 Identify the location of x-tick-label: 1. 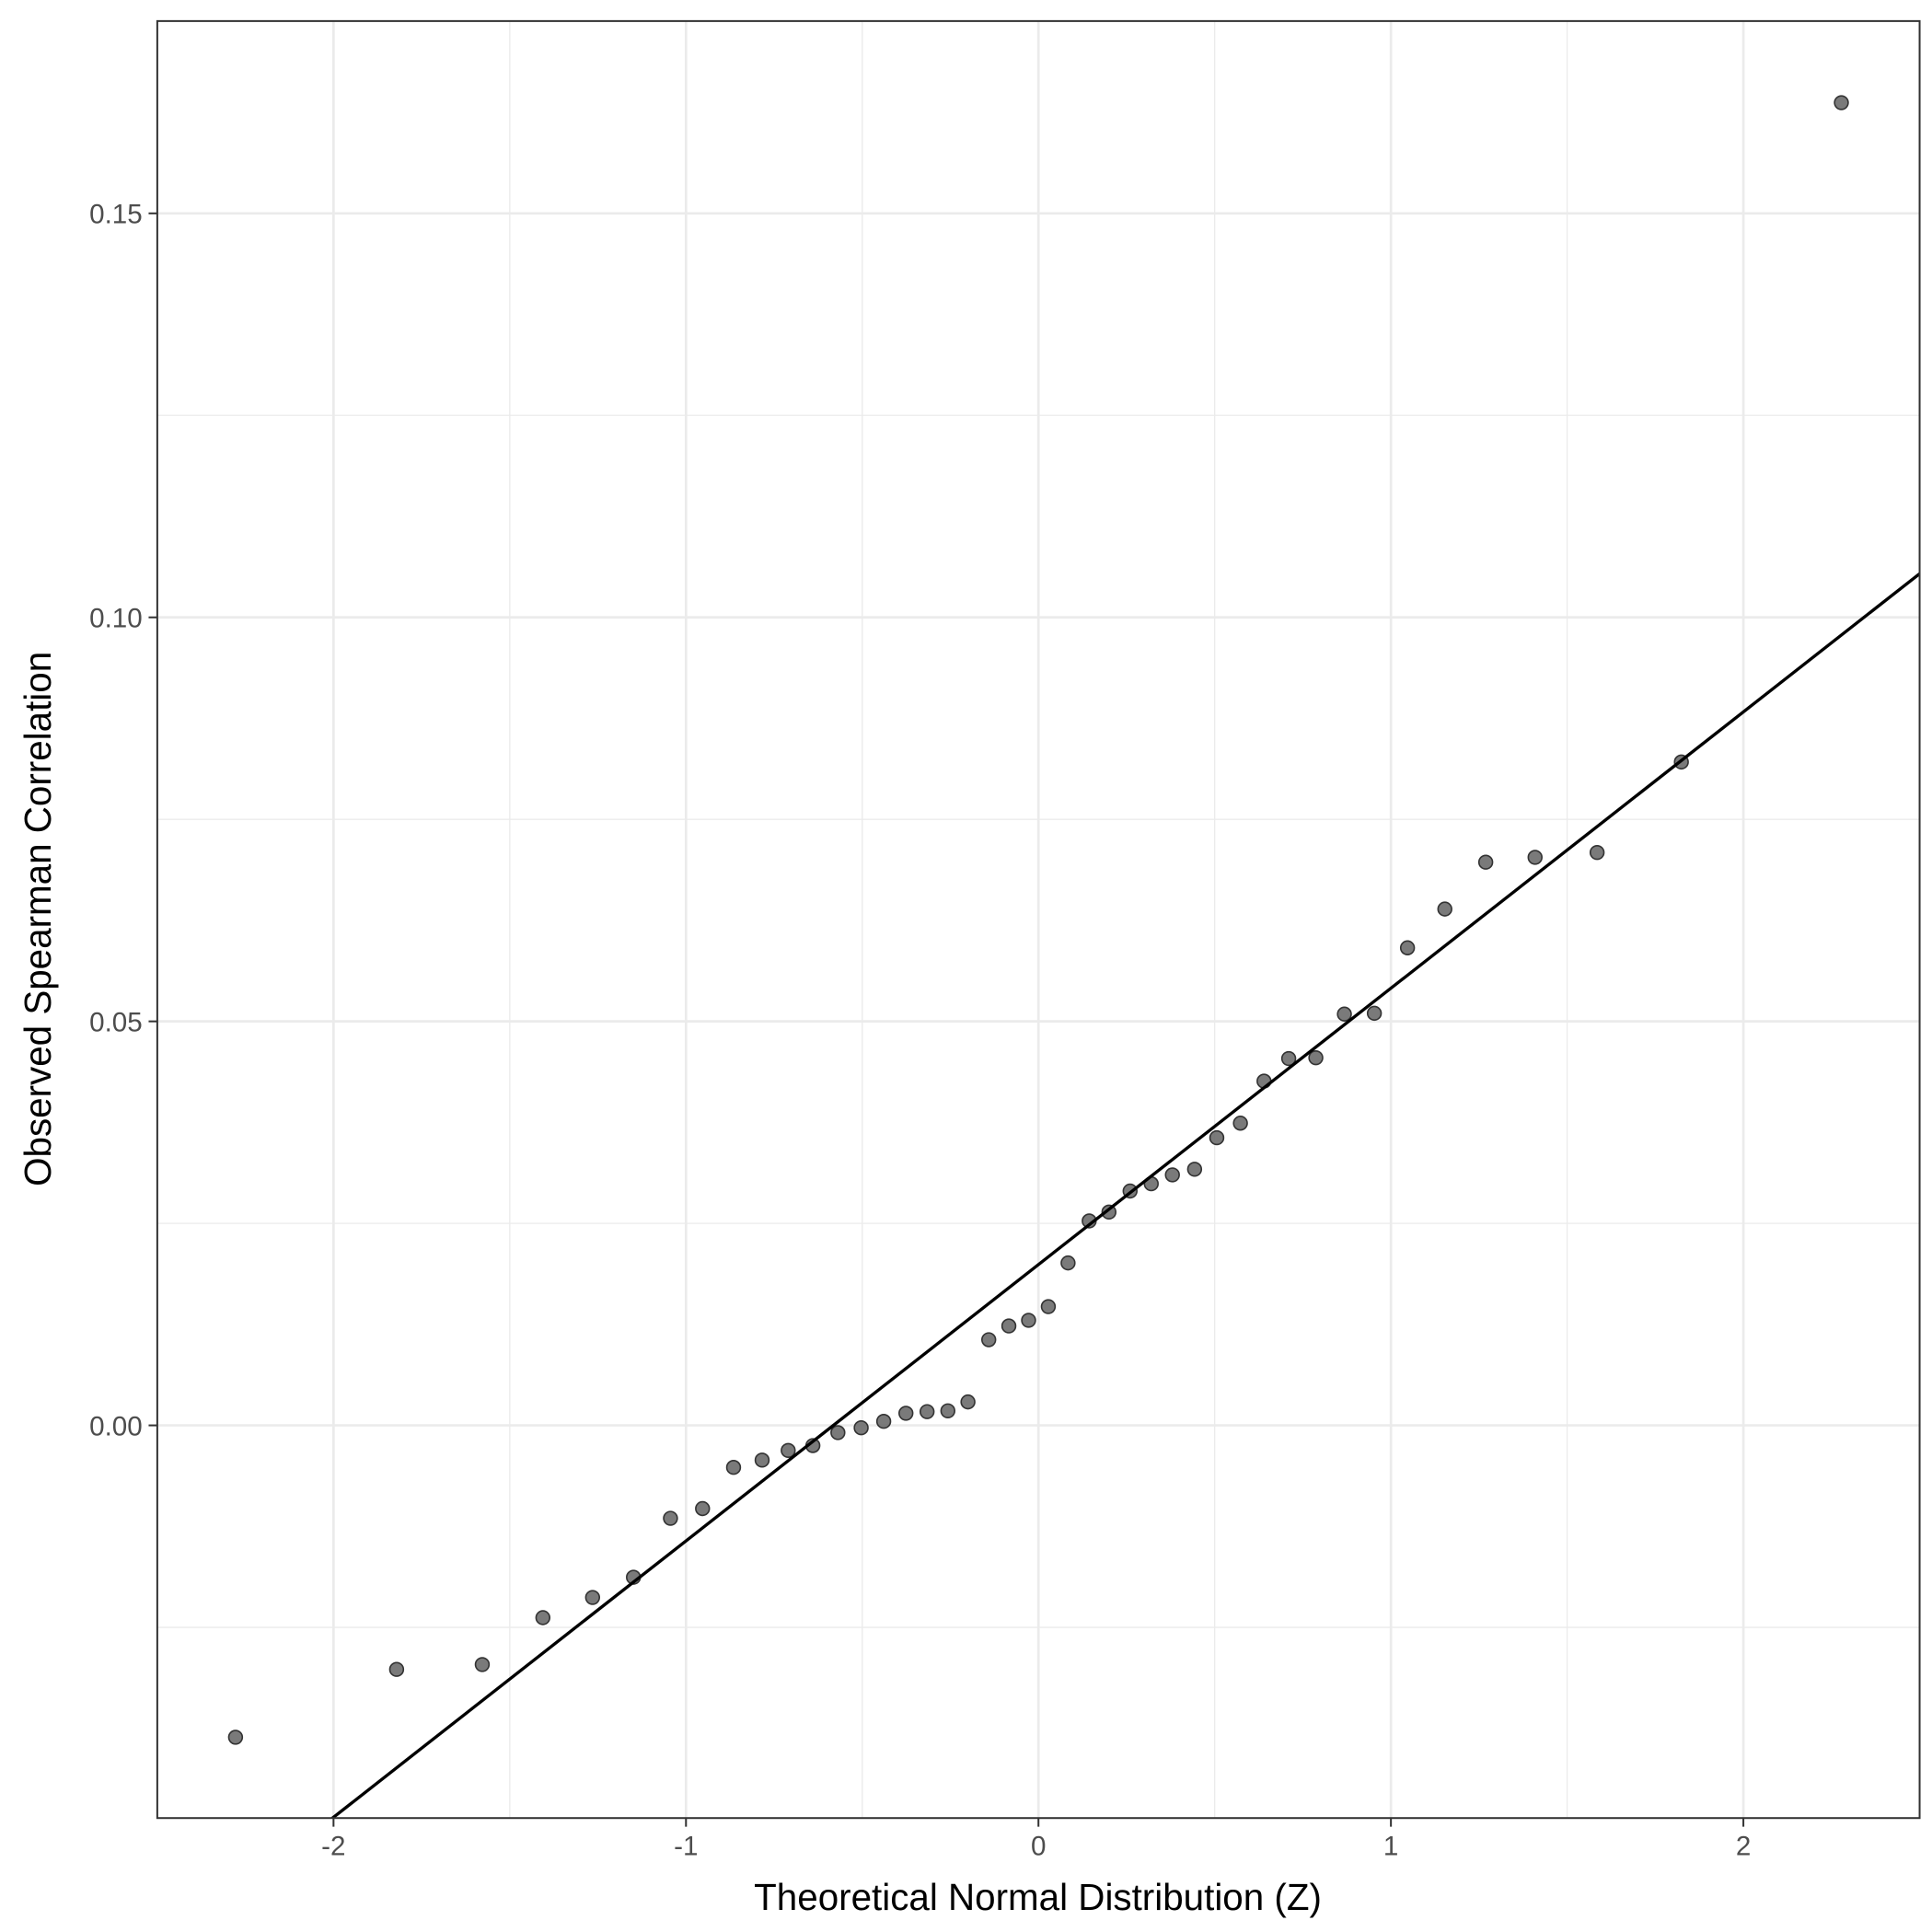
(1391, 1847).